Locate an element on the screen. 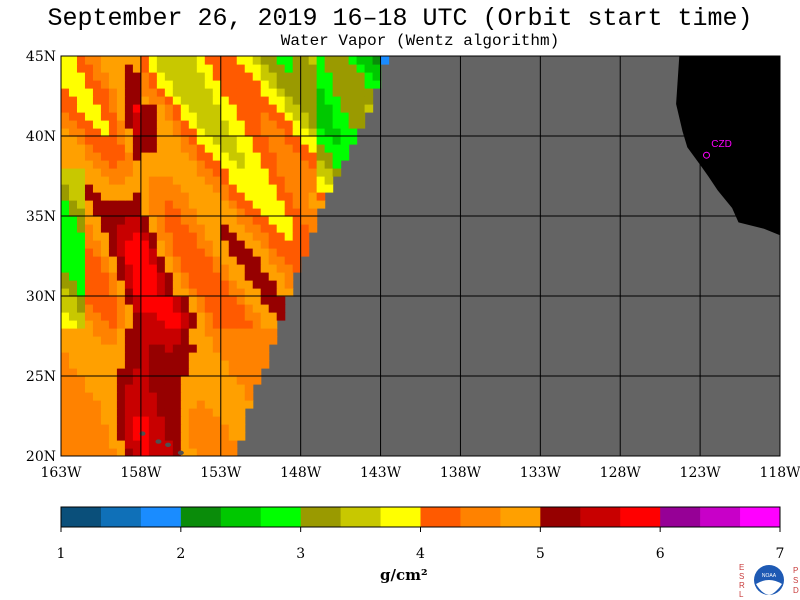  colorbar-swatch is located at coordinates (281, 517).